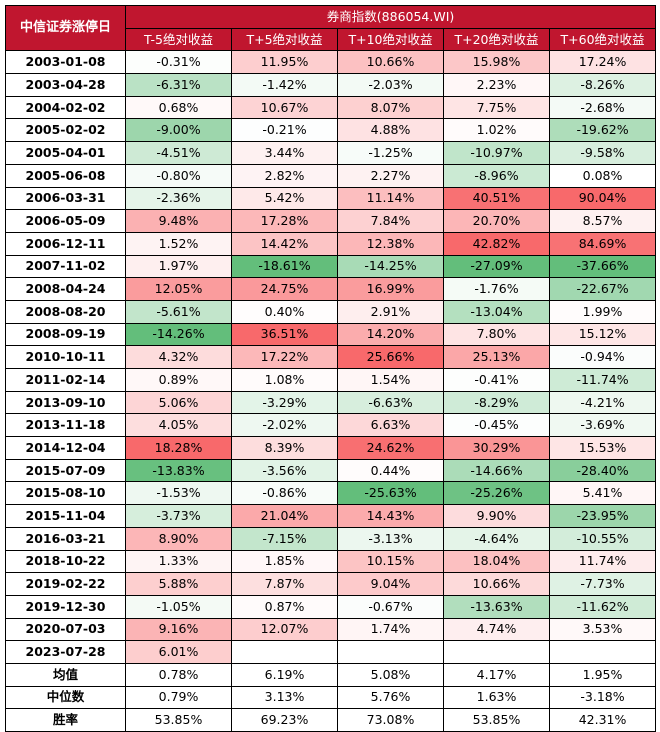  What do you see at coordinates (284, 266) in the screenshot?
I see `return-cell: -18.61%` at bounding box center [284, 266].